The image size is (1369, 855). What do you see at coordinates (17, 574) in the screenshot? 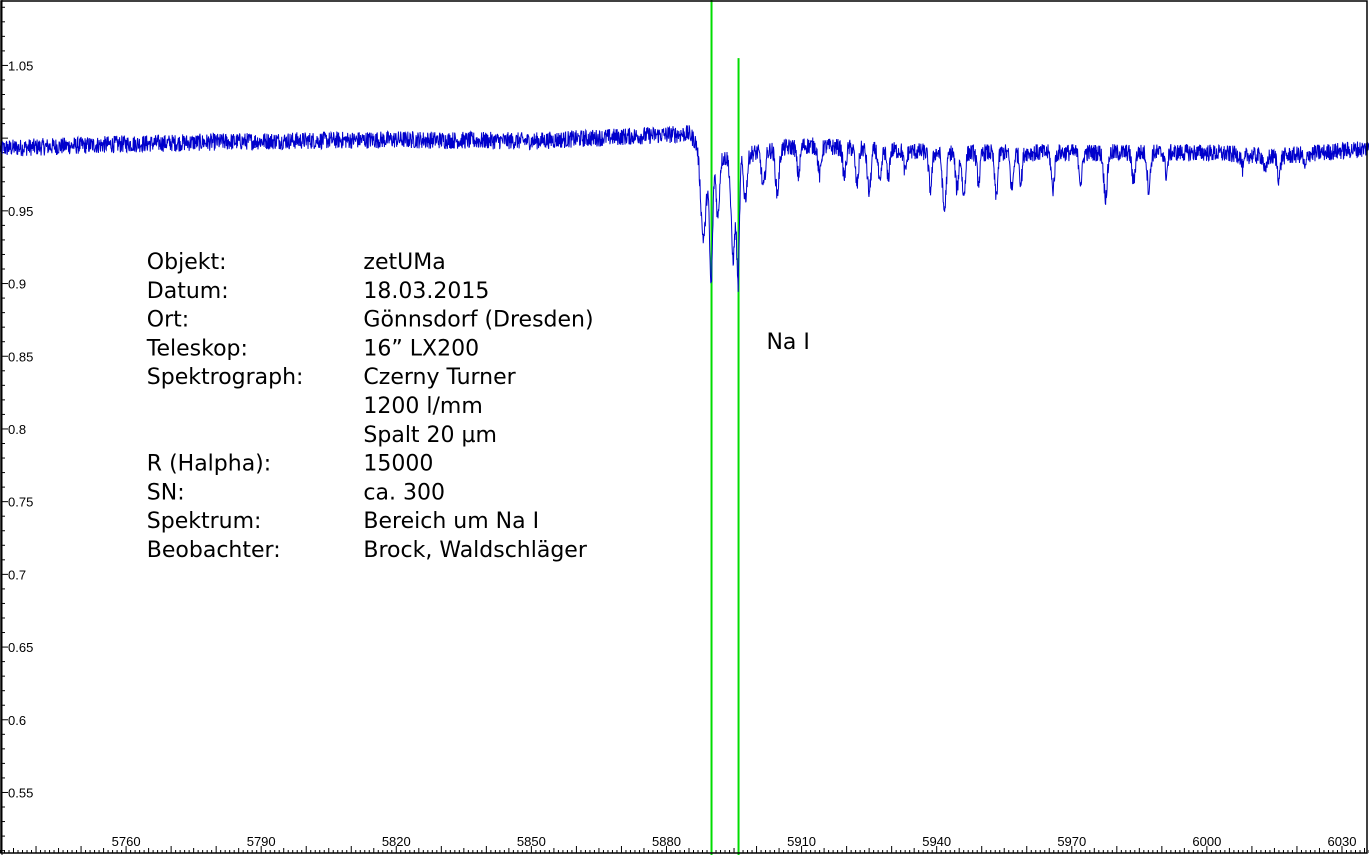
I see `y-tick-label: 0.7` at bounding box center [17, 574].